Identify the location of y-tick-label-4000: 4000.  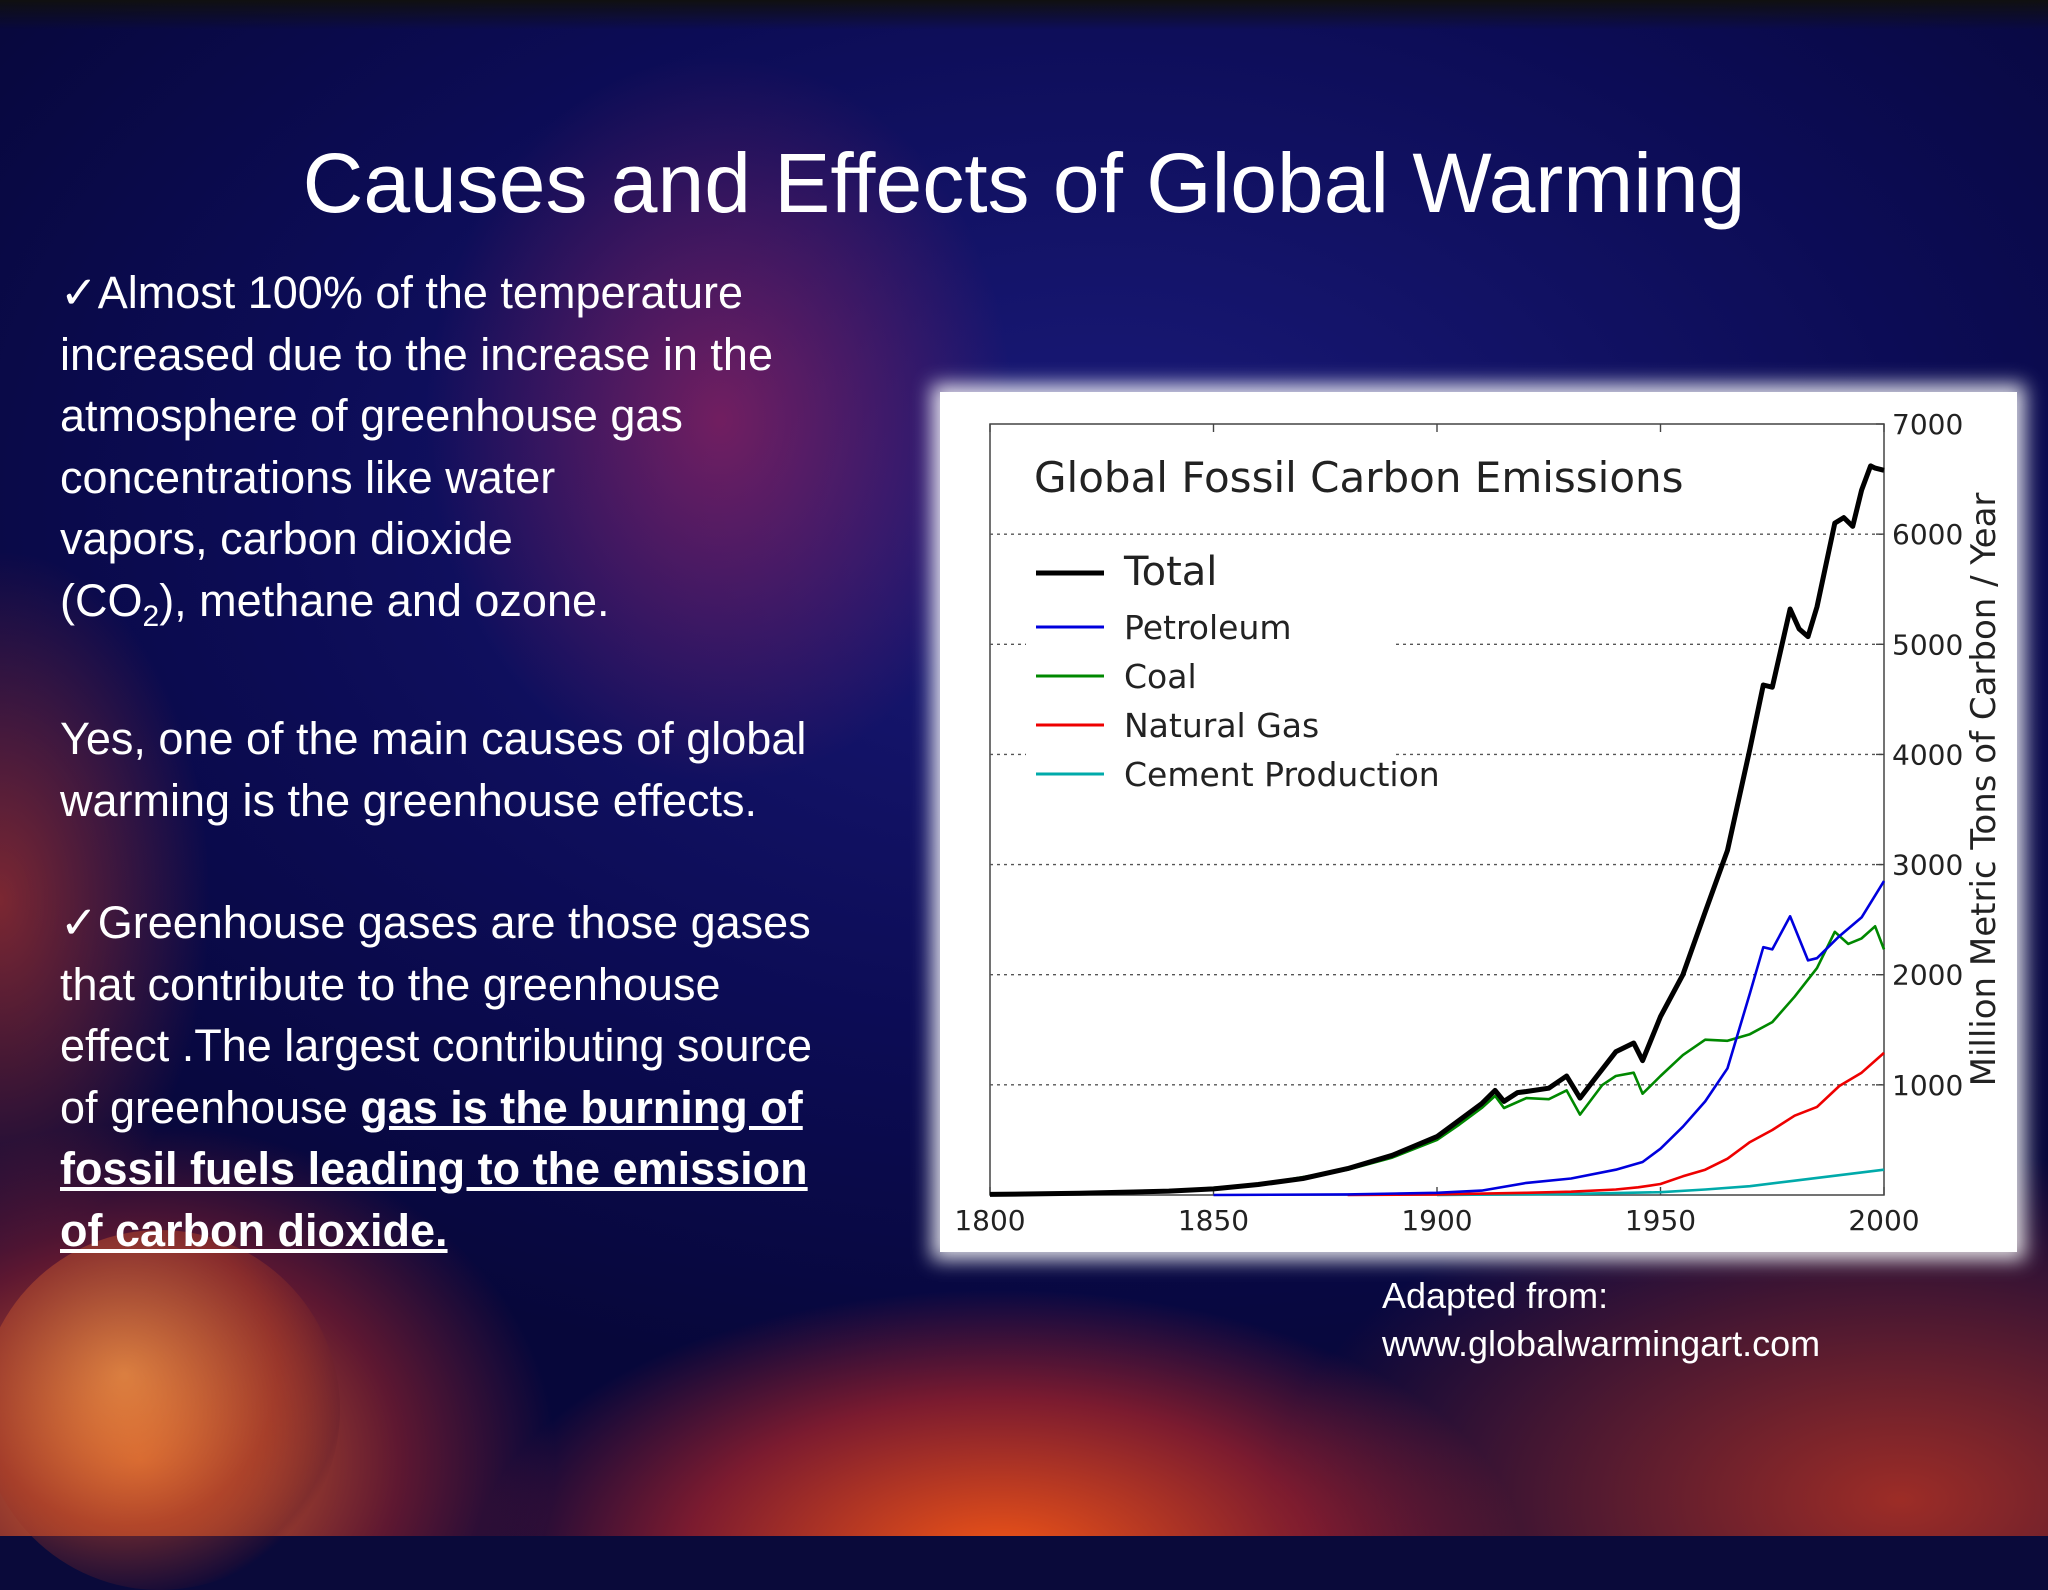
(1927, 754).